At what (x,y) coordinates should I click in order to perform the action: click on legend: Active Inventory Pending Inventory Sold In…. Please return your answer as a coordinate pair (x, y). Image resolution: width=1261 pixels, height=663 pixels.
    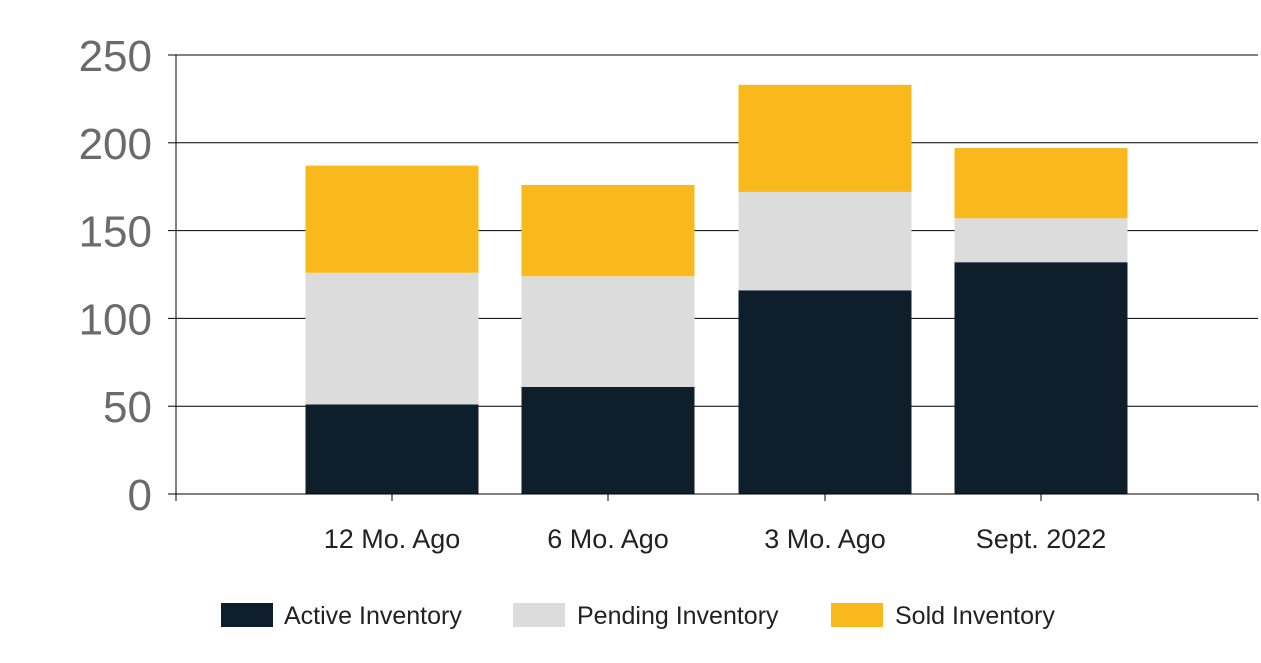
    Looking at the image, I should click on (638, 616).